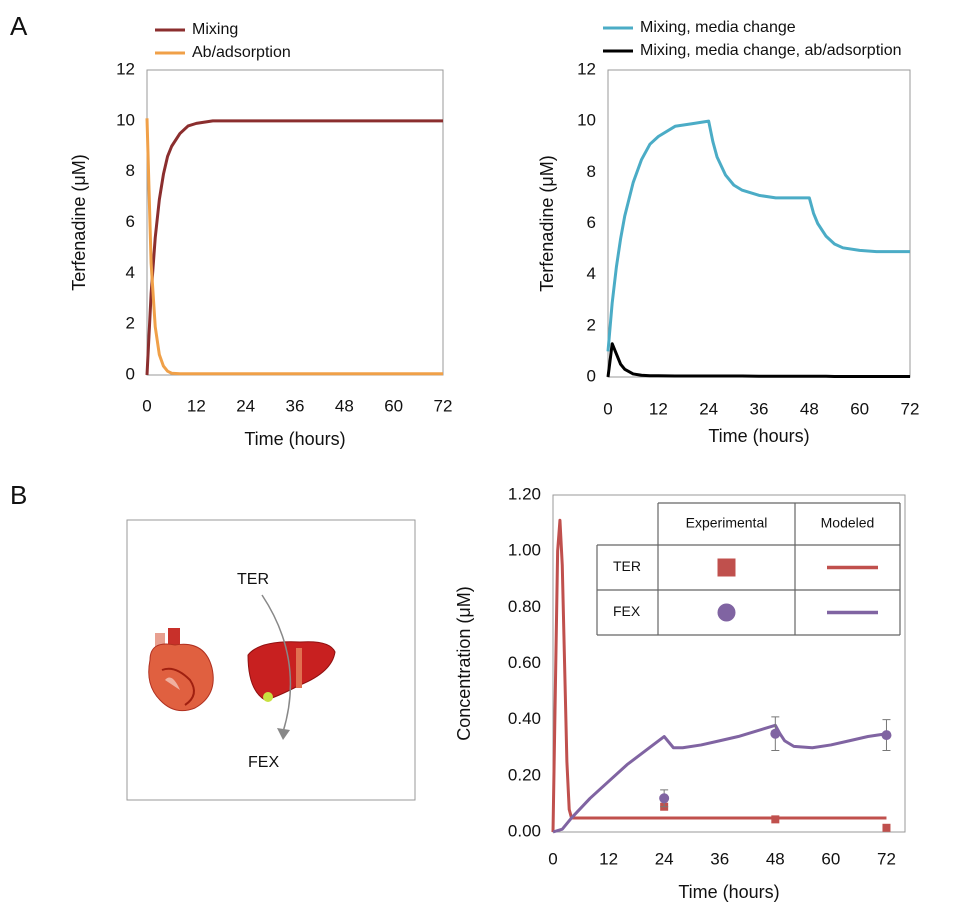  What do you see at coordinates (18, 495) in the screenshot?
I see `panel-label: B` at bounding box center [18, 495].